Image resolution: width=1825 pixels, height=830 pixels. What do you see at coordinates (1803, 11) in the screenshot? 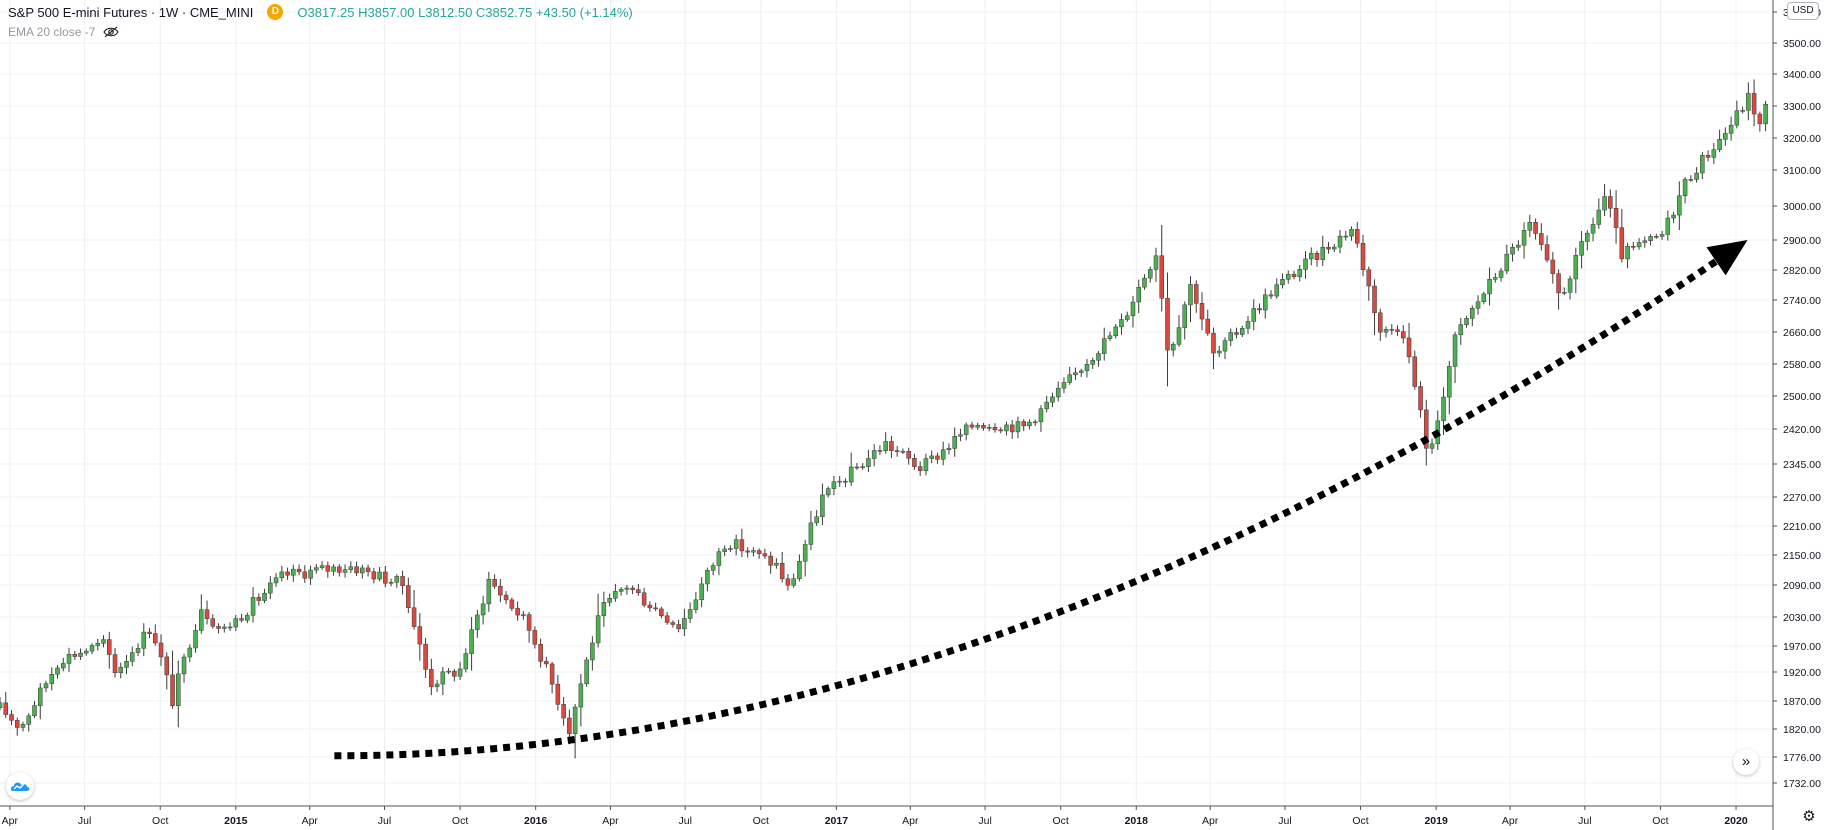
I see `currency-badge: USD` at bounding box center [1803, 11].